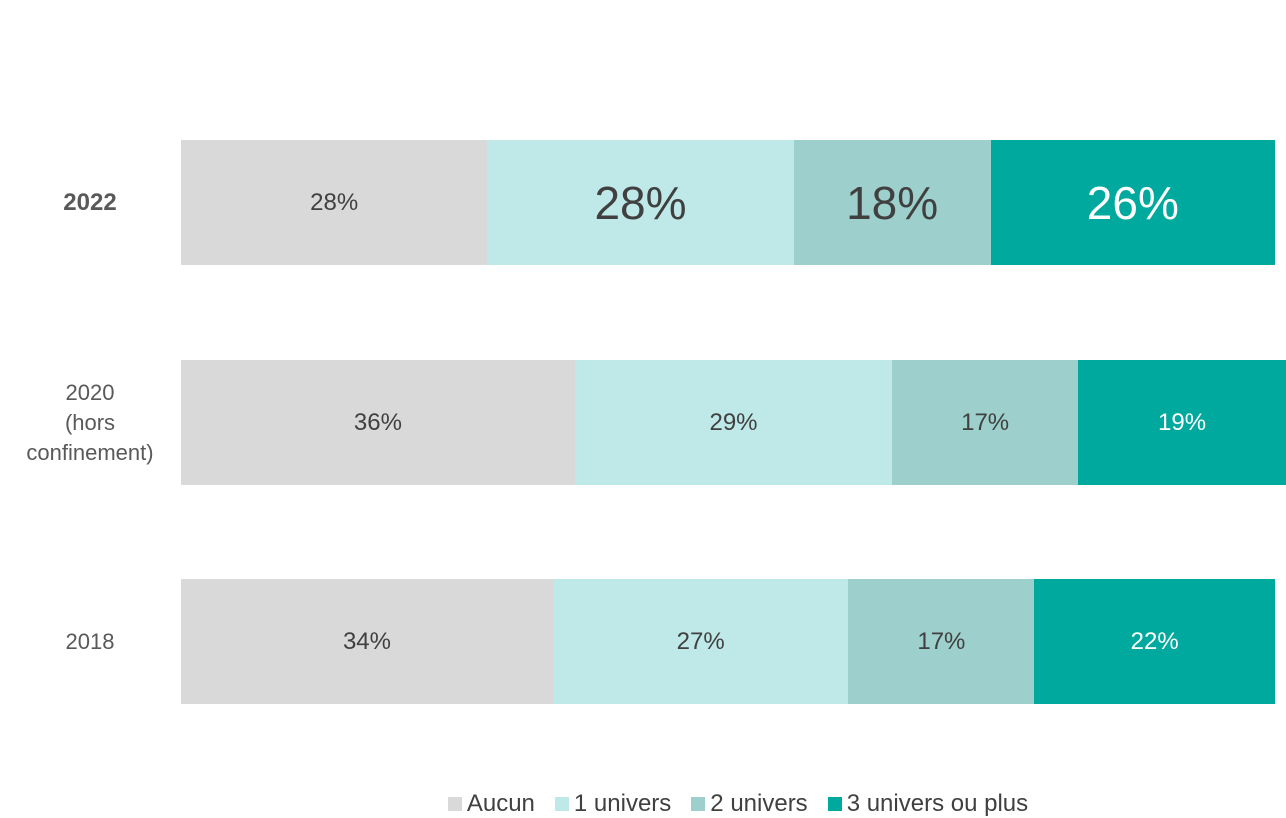 Image resolution: width=1286 pixels, height=818 pixels. I want to click on bar-segment: 34%, so click(367, 641).